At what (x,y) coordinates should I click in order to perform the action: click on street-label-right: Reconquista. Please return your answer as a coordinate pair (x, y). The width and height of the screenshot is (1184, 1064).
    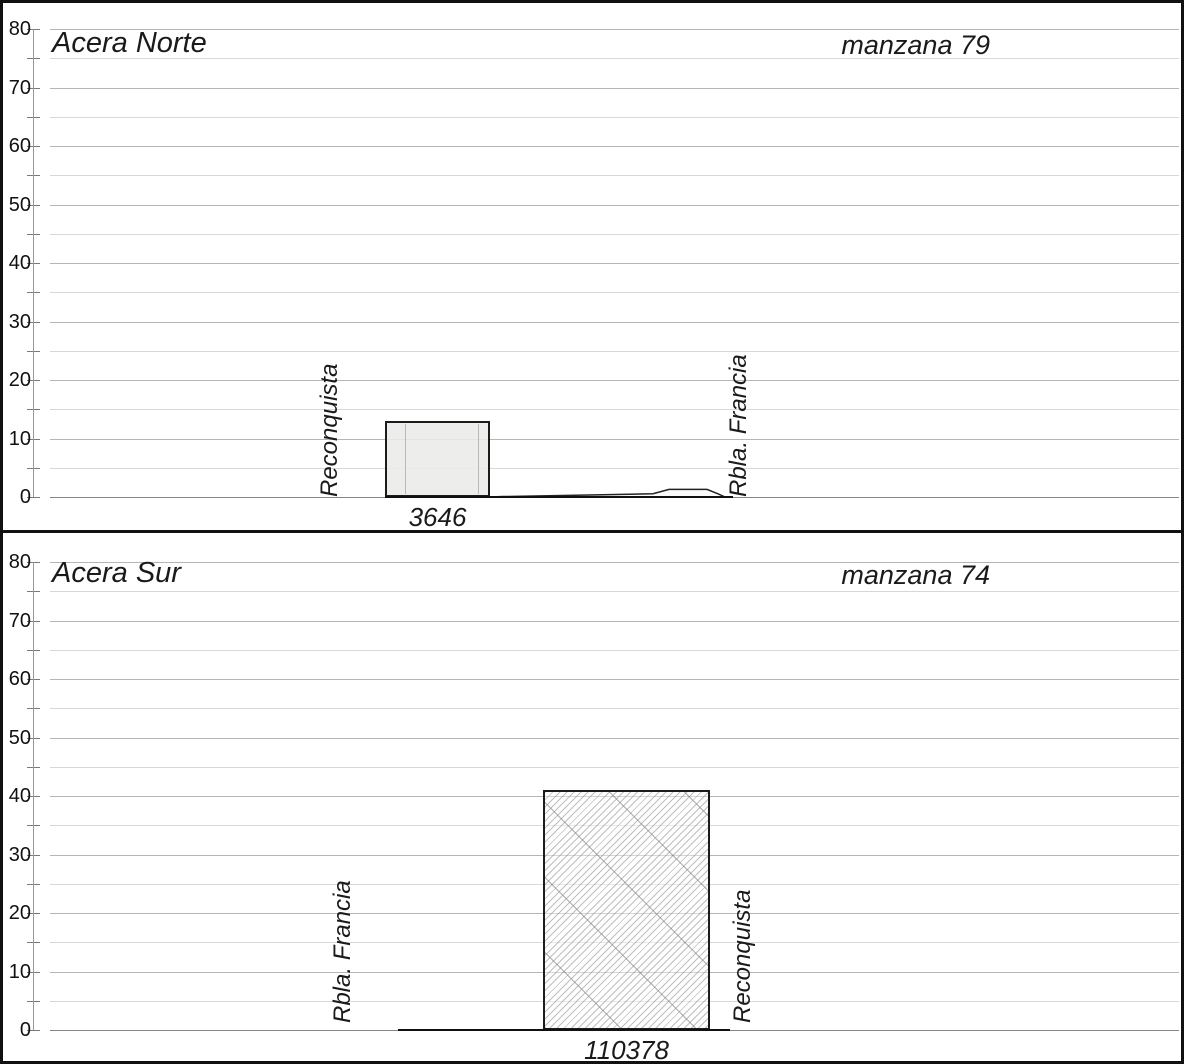
    Looking at the image, I should click on (742, 956).